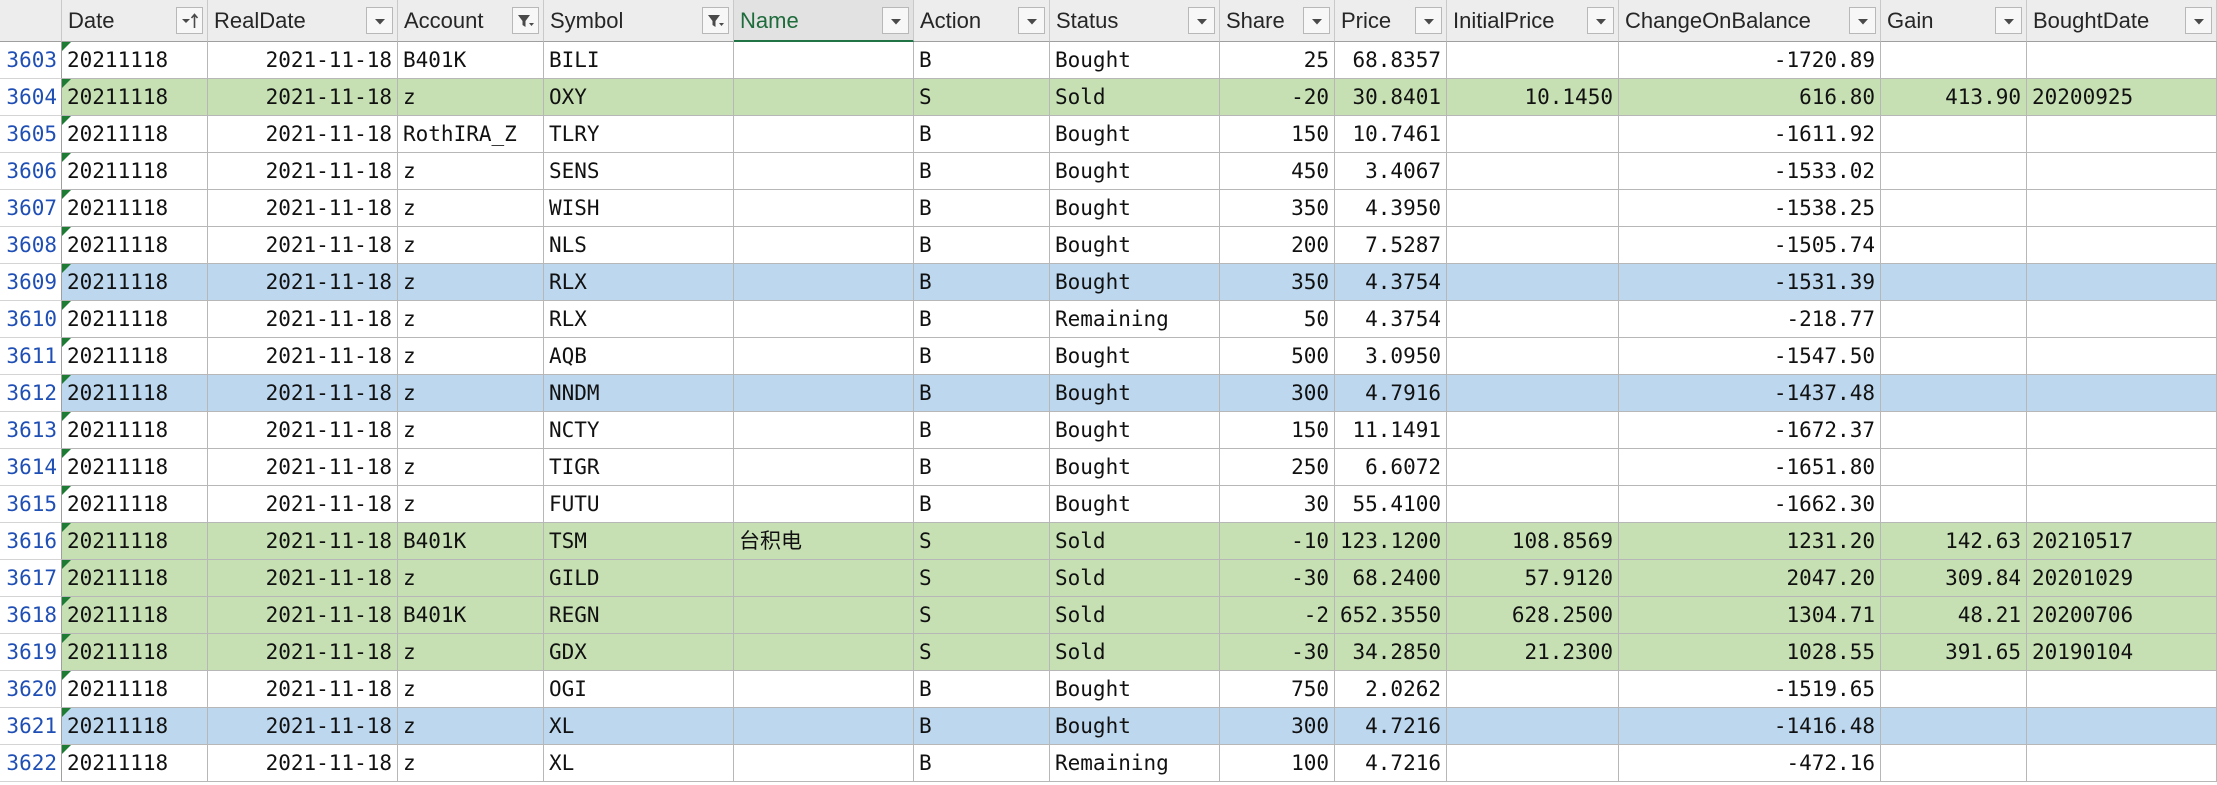 The width and height of the screenshot is (2217, 785). What do you see at coordinates (1954, 541) in the screenshot?
I see `cell-gain: 142.63` at bounding box center [1954, 541].